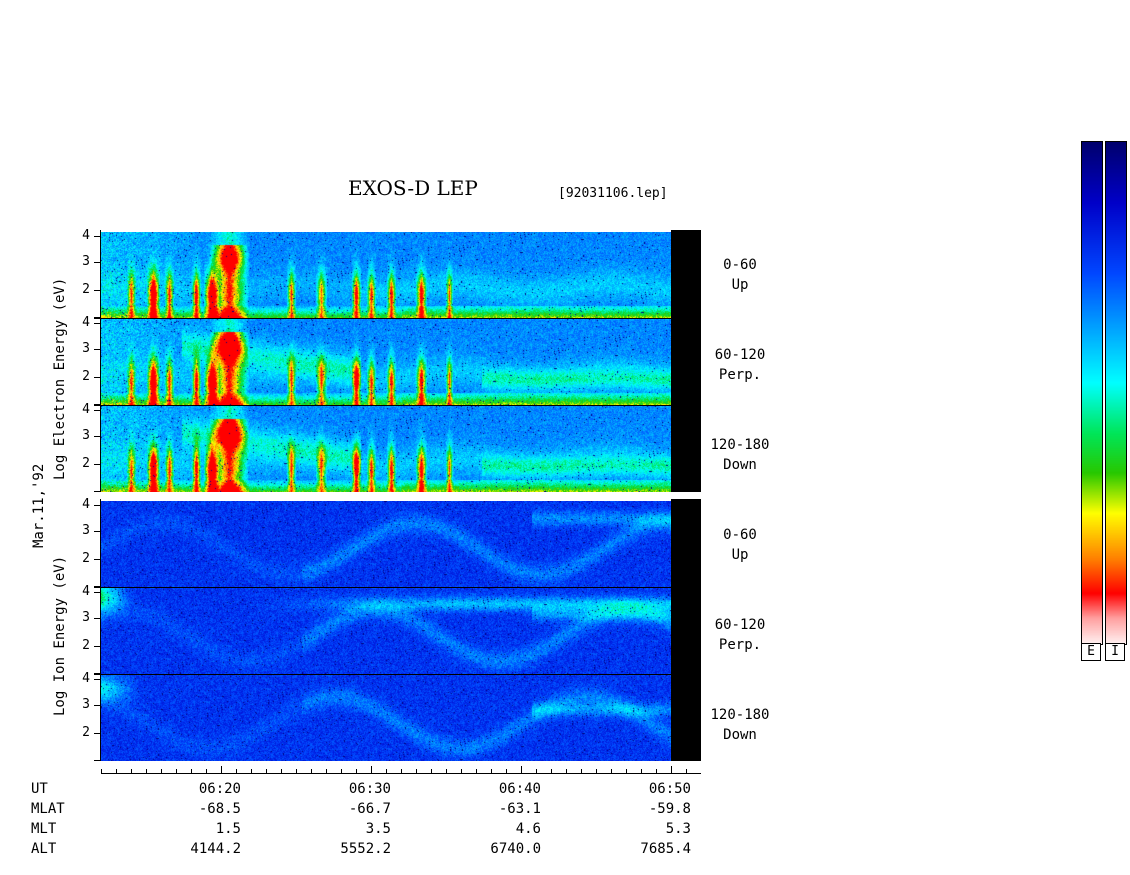 The width and height of the screenshot is (1130, 875). What do you see at coordinates (219, 809) in the screenshot?
I see `mlat-value: -68.5` at bounding box center [219, 809].